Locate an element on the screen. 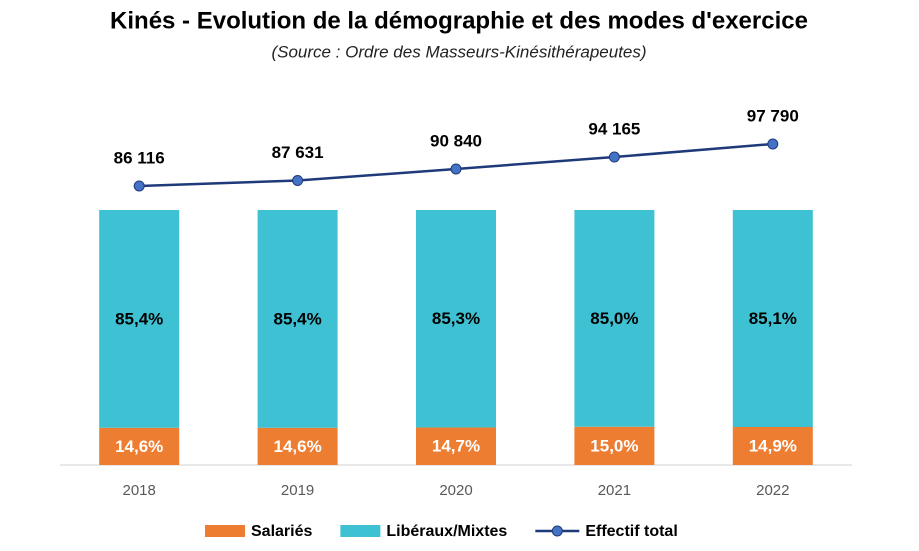 The image size is (919, 551). x-tick-label: 2021 is located at coordinates (614, 490).